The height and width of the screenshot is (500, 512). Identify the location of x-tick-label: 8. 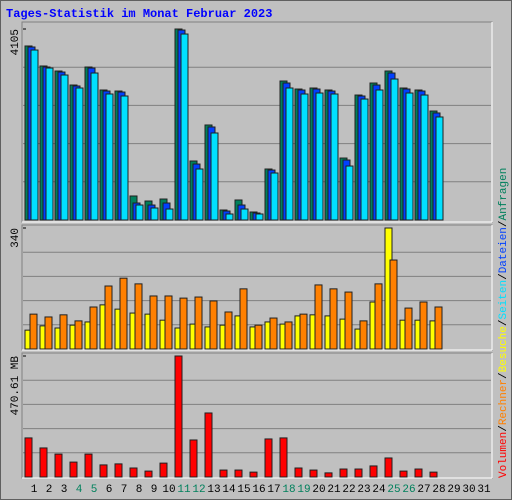
(139, 490).